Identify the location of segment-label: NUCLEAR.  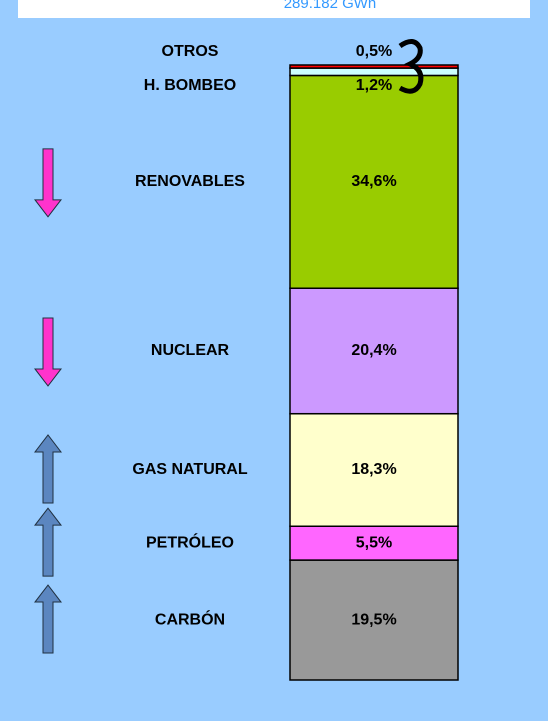
(190, 350).